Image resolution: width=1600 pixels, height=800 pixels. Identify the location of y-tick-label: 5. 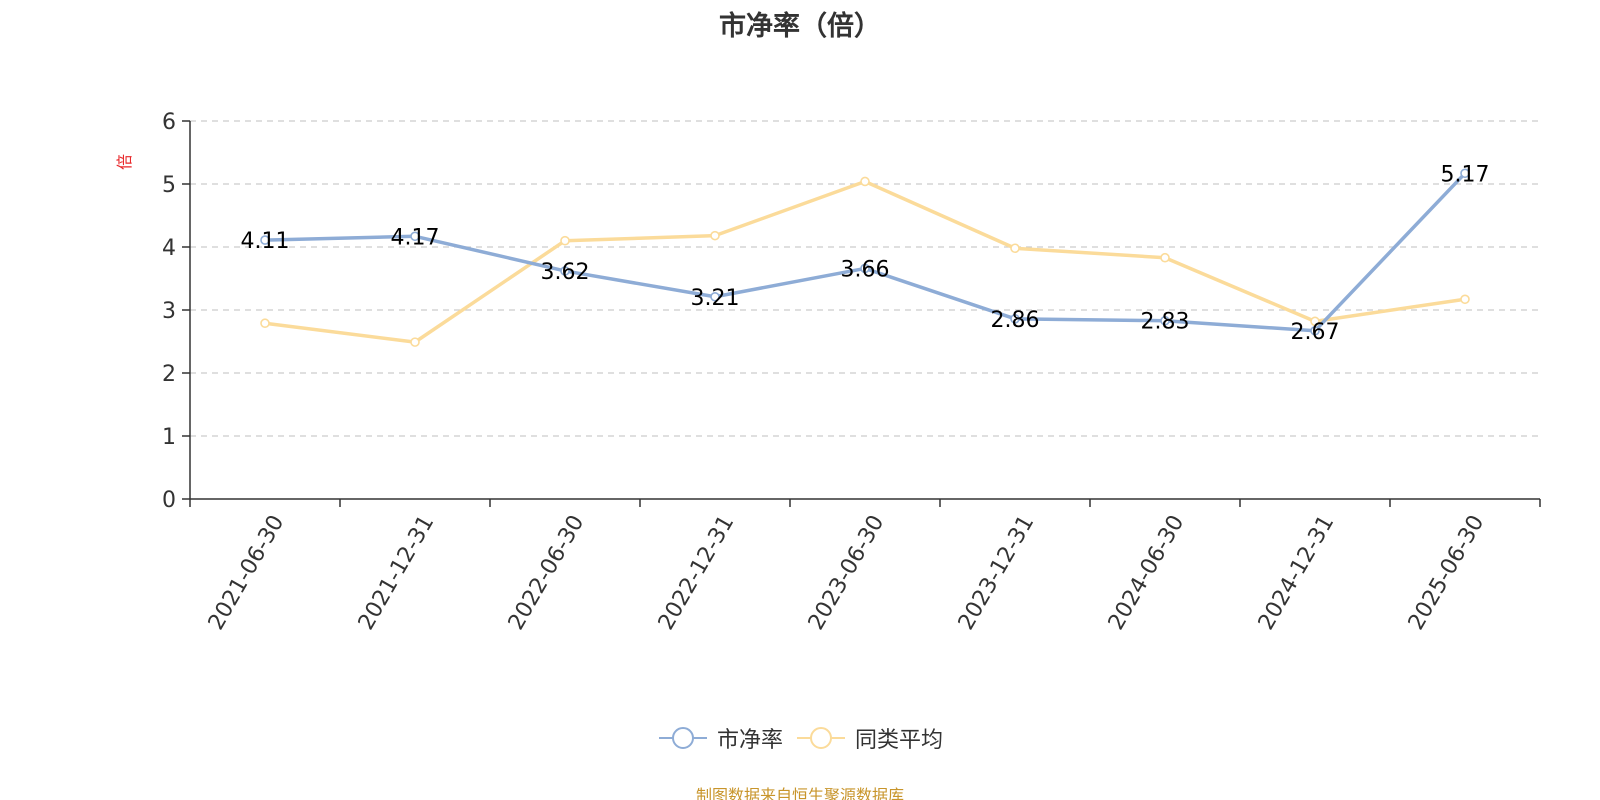
(169, 185).